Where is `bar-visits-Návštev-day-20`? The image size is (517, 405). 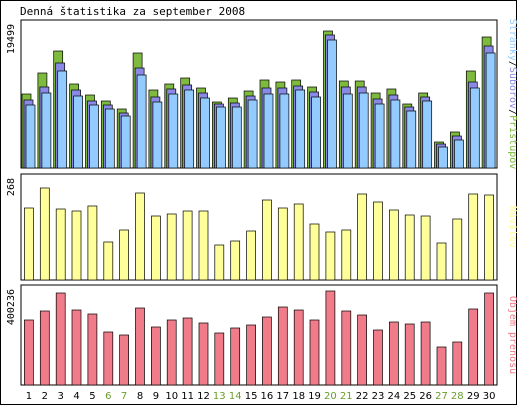 bar-visits-Návštev-day-20 is located at coordinates (330, 256).